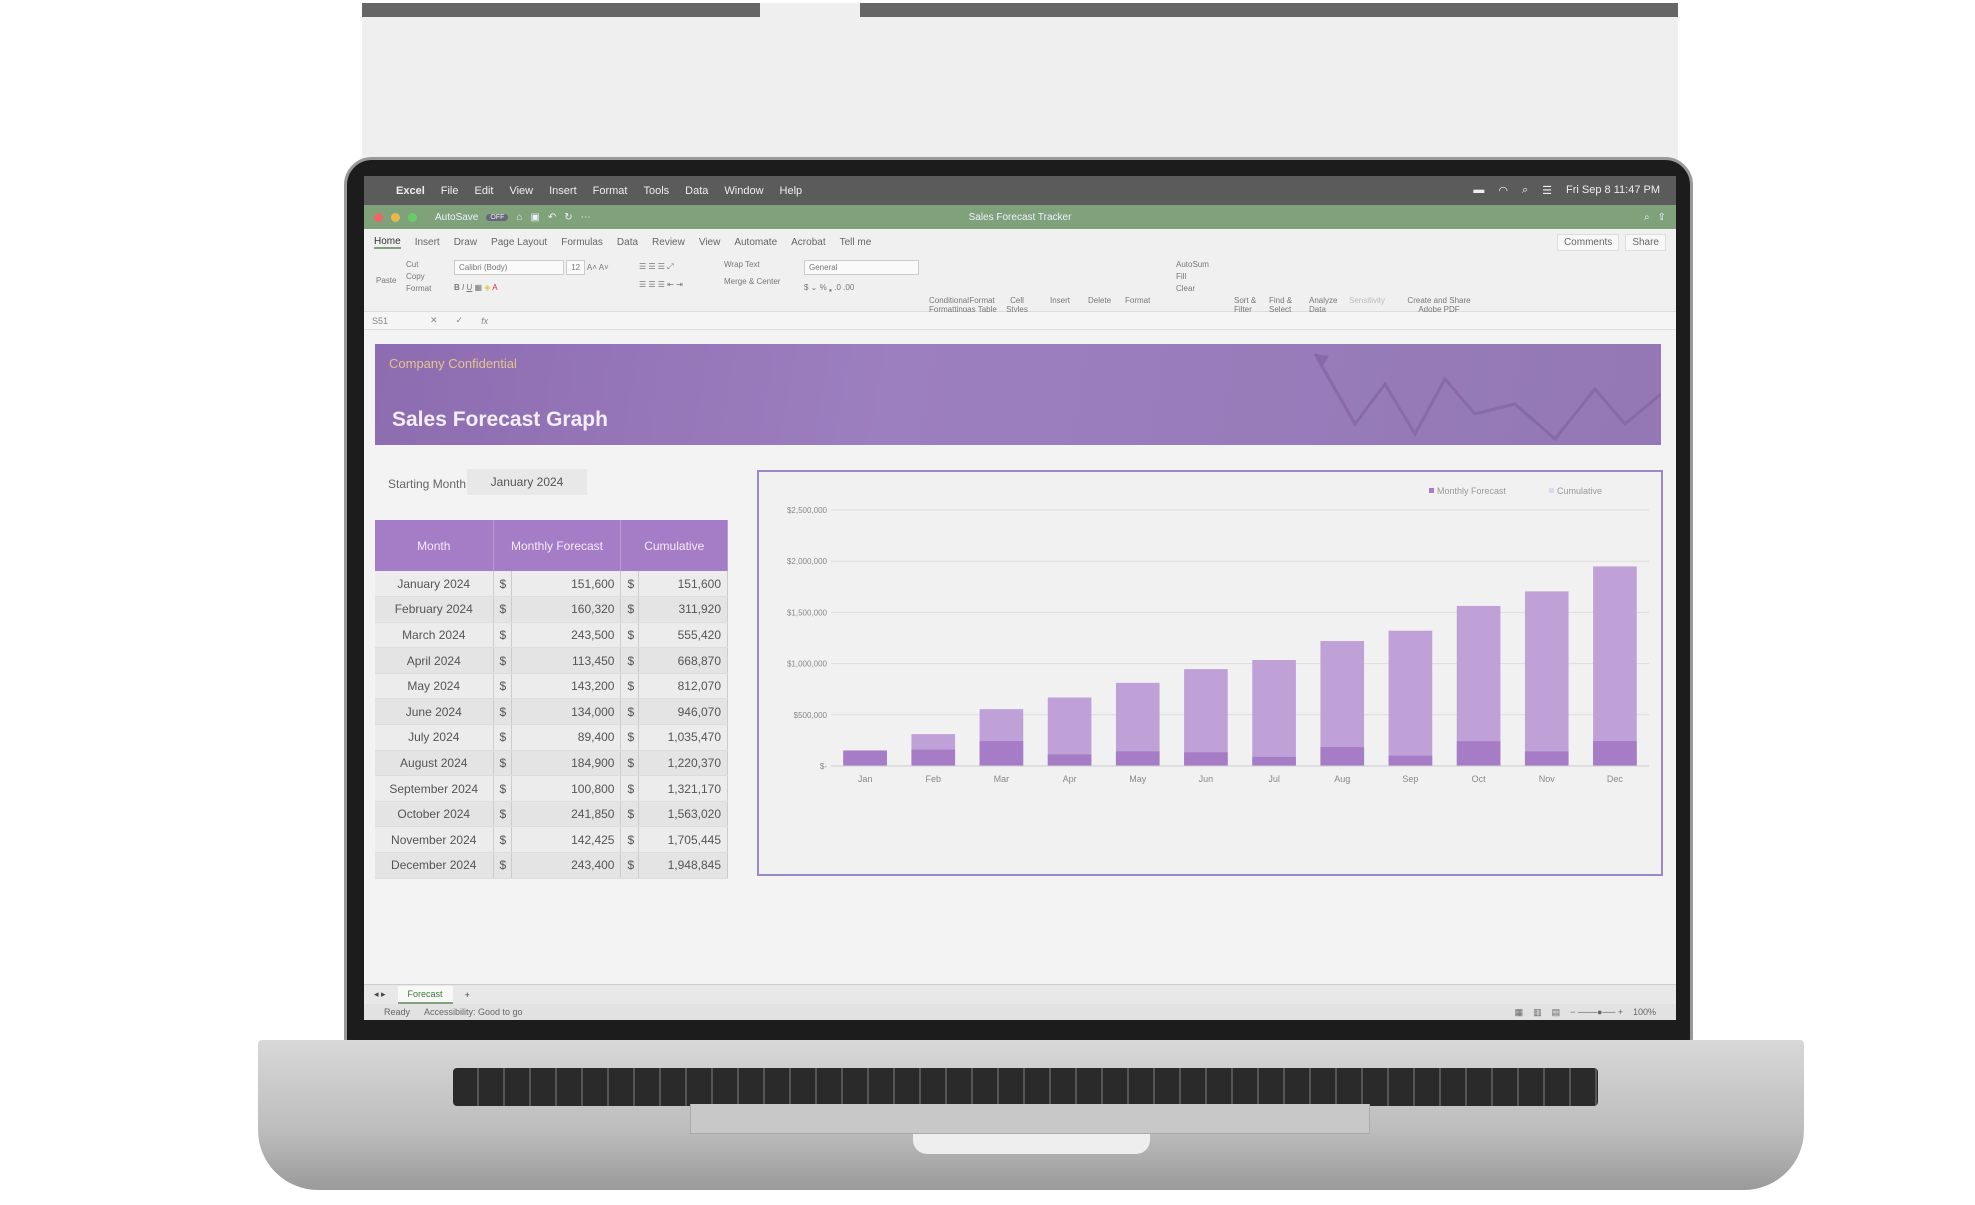  Describe the element at coordinates (449, 190) in the screenshot. I see `menu-file: File` at that location.